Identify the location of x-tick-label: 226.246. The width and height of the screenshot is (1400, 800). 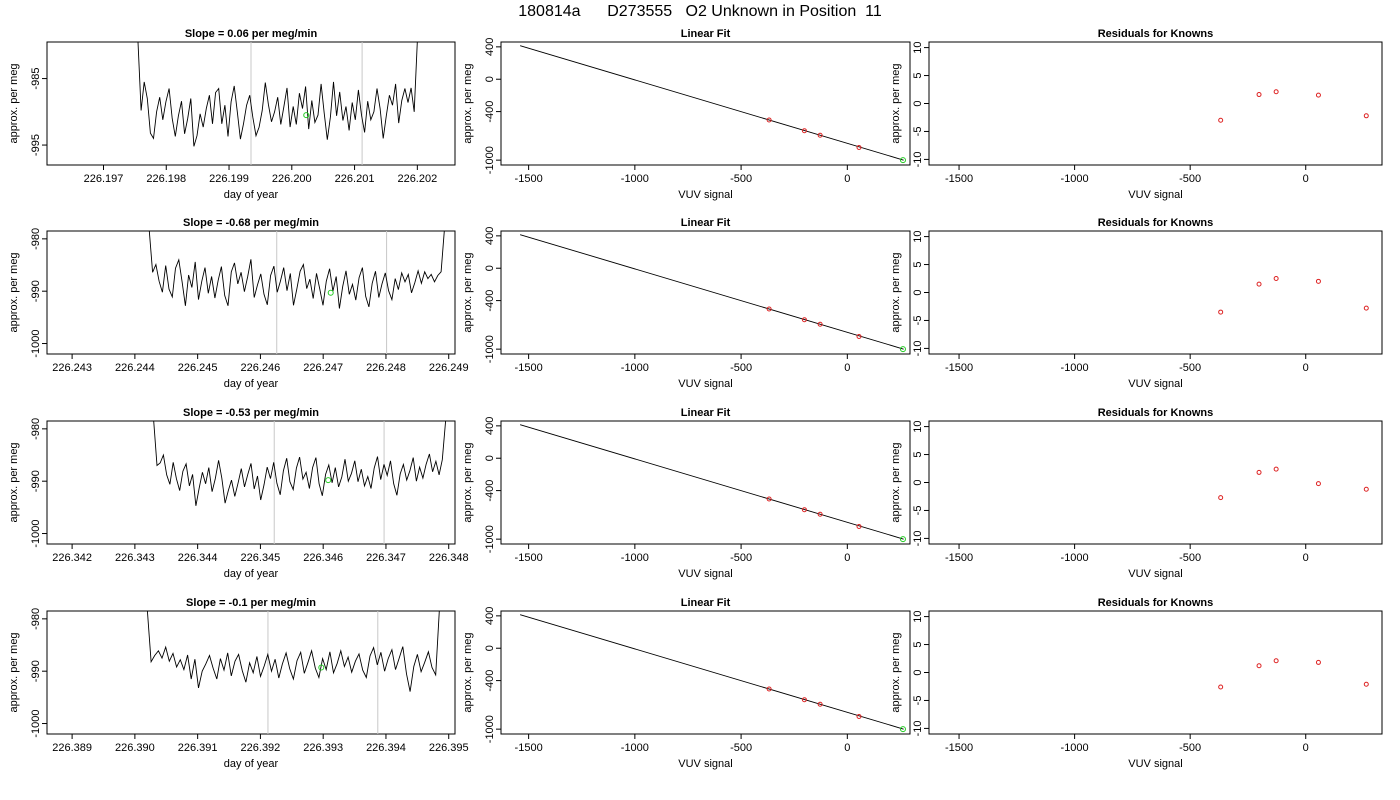
(261, 368).